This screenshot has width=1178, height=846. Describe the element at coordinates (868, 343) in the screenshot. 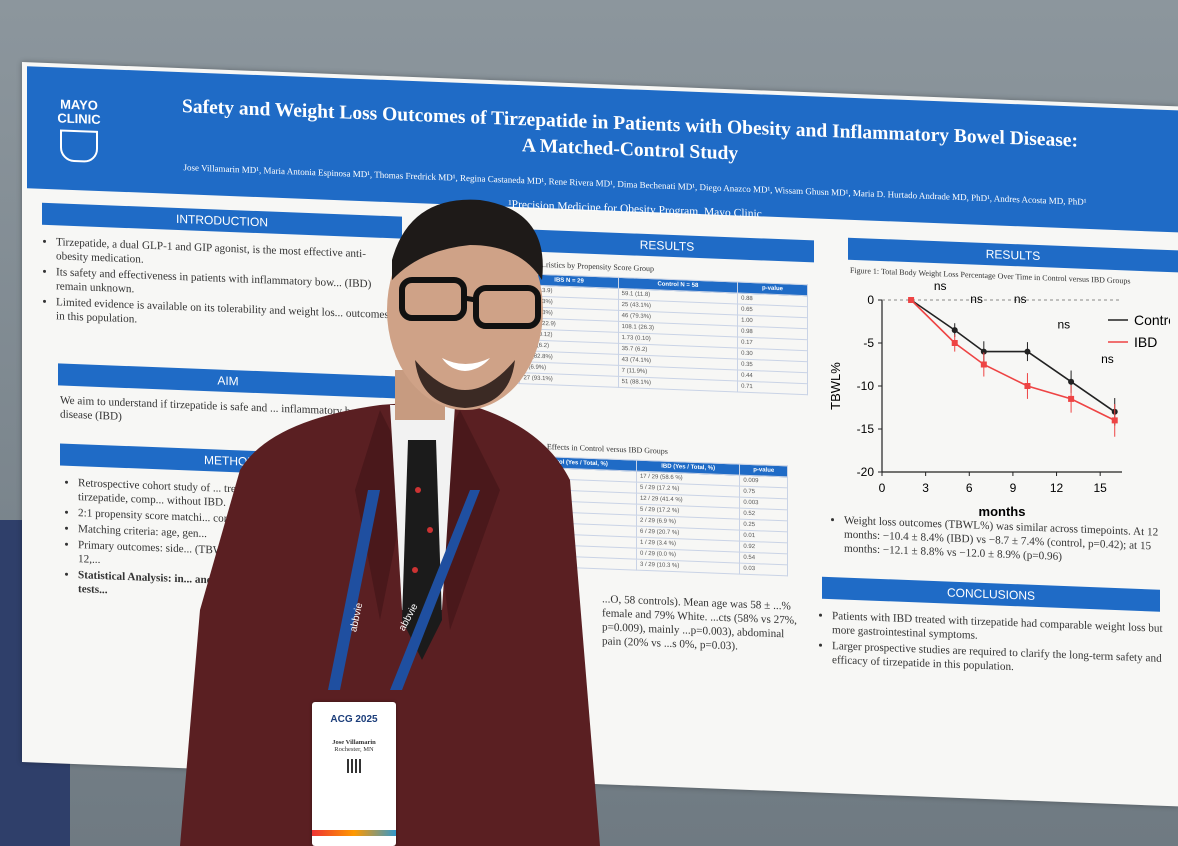

I see `y-tick-label: -5` at that location.